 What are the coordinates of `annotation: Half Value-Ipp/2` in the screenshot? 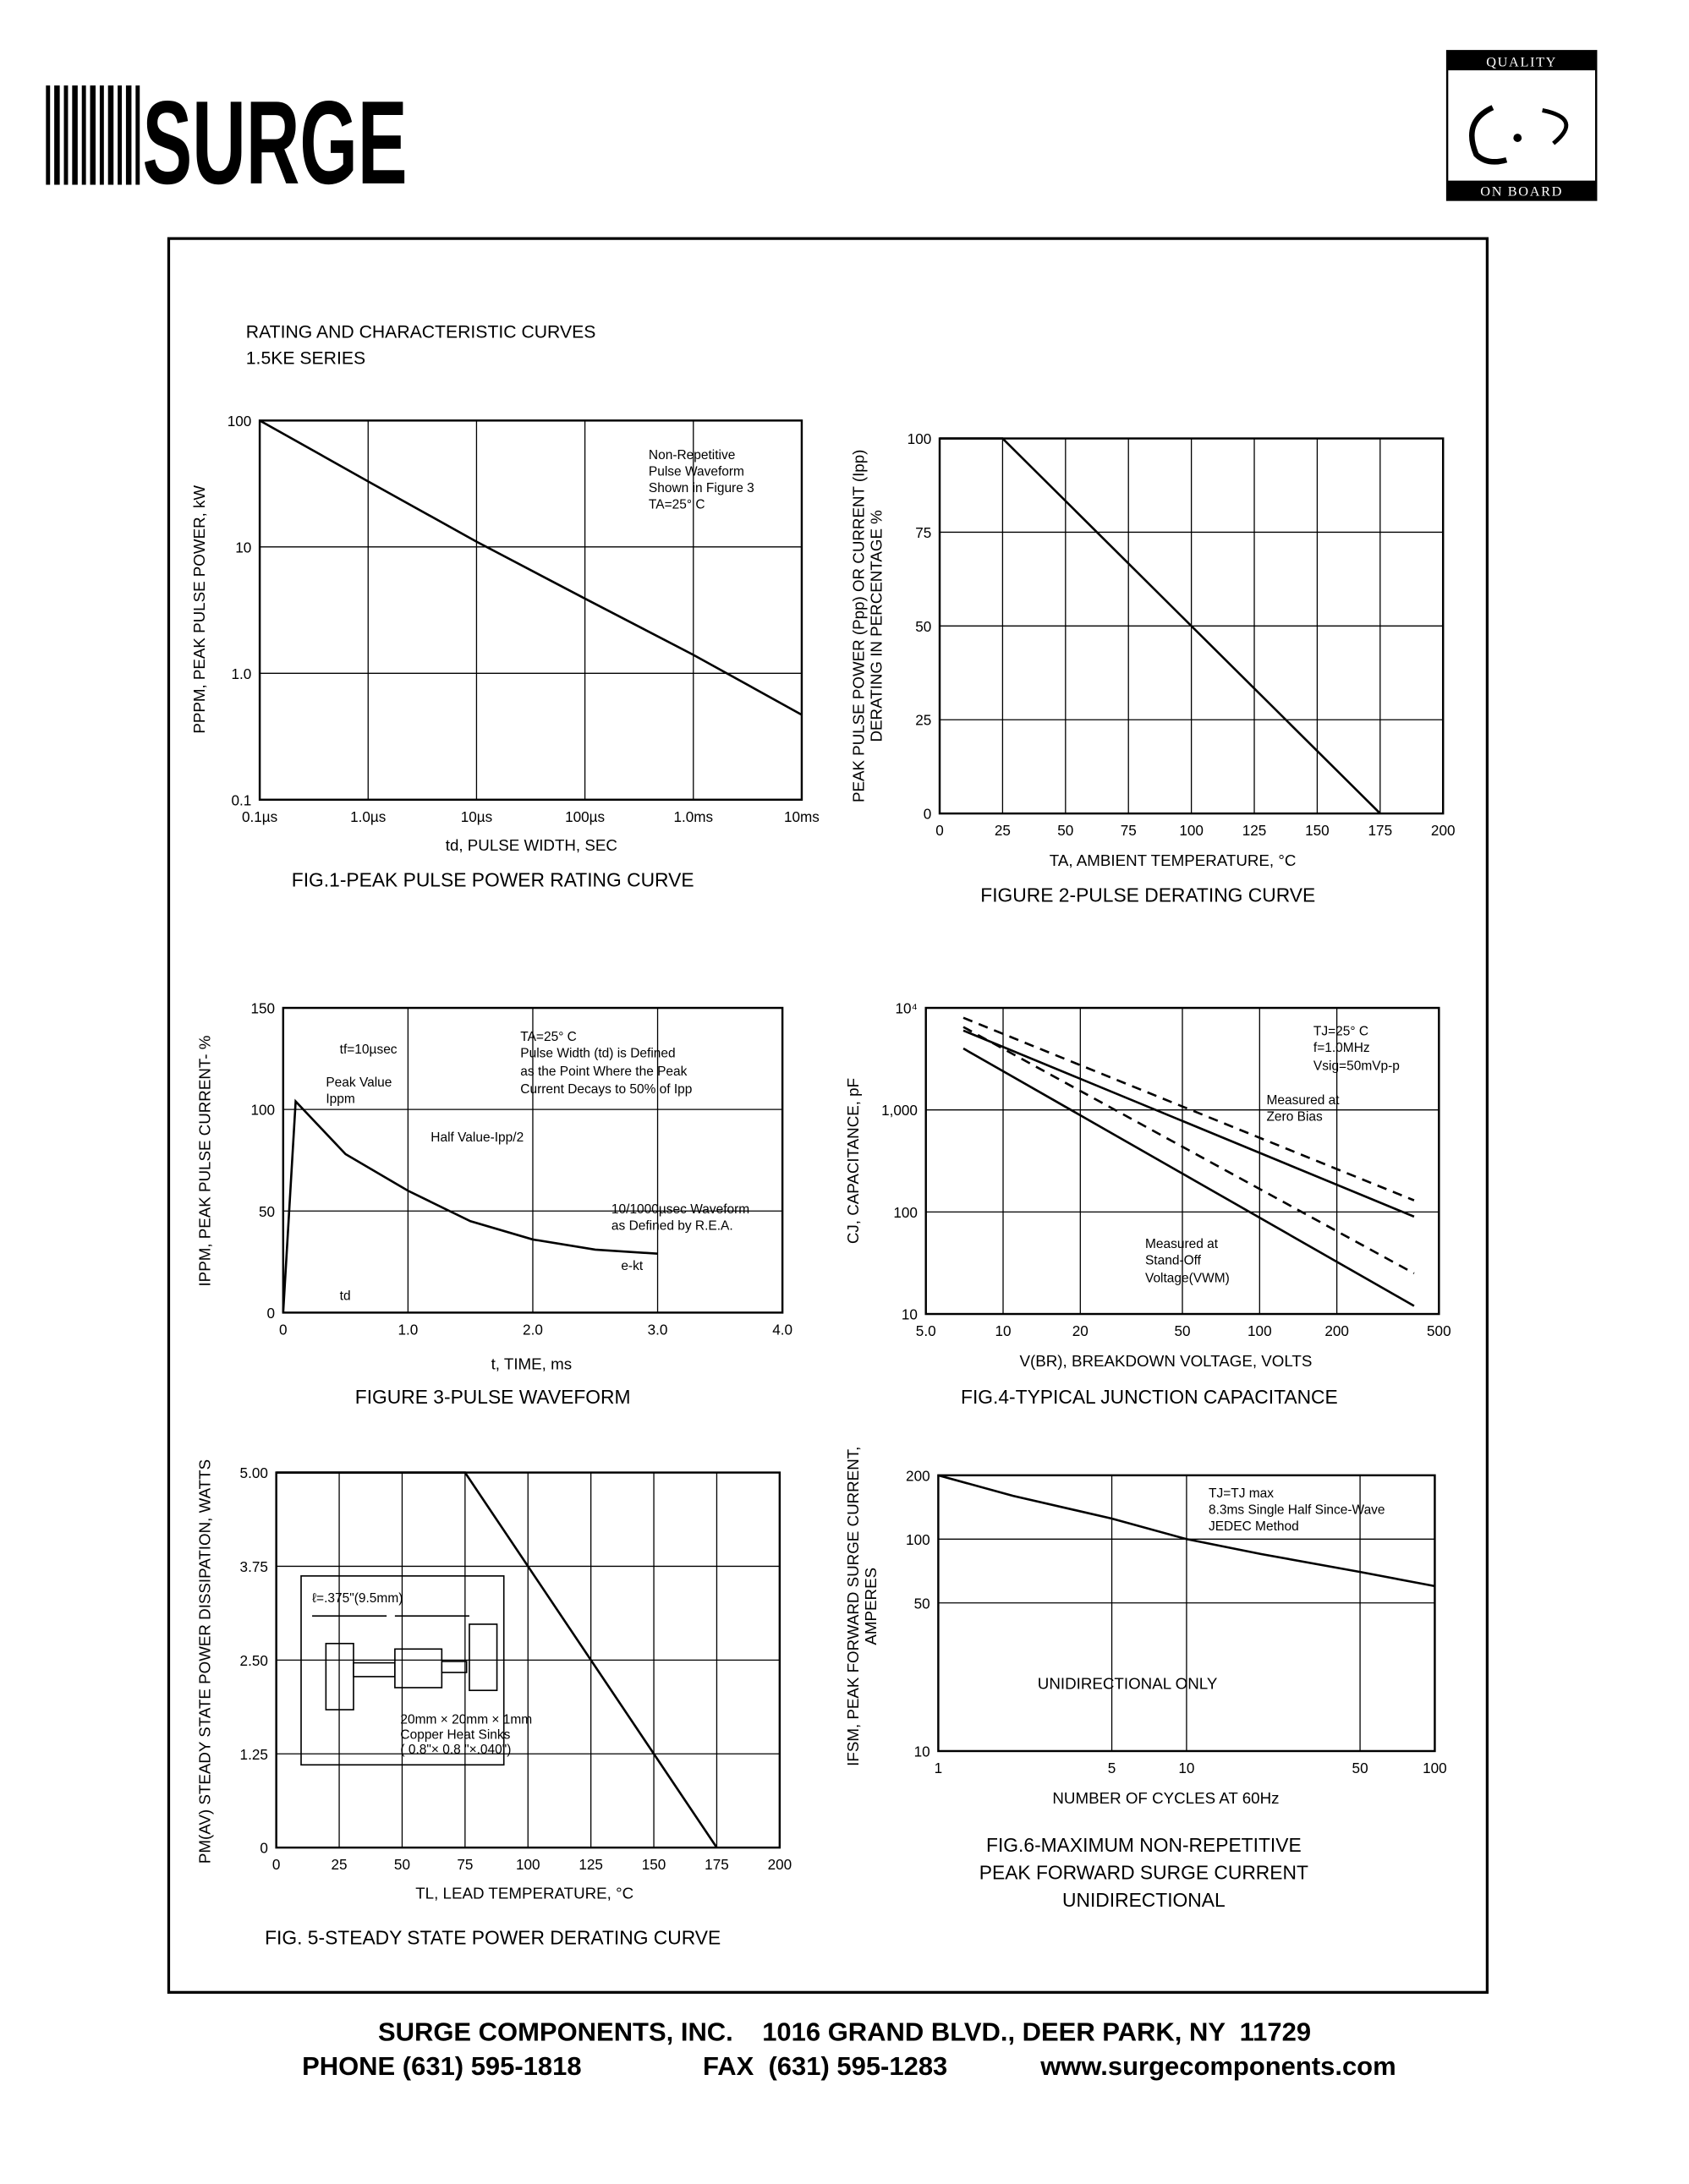 It's located at (477, 1137).